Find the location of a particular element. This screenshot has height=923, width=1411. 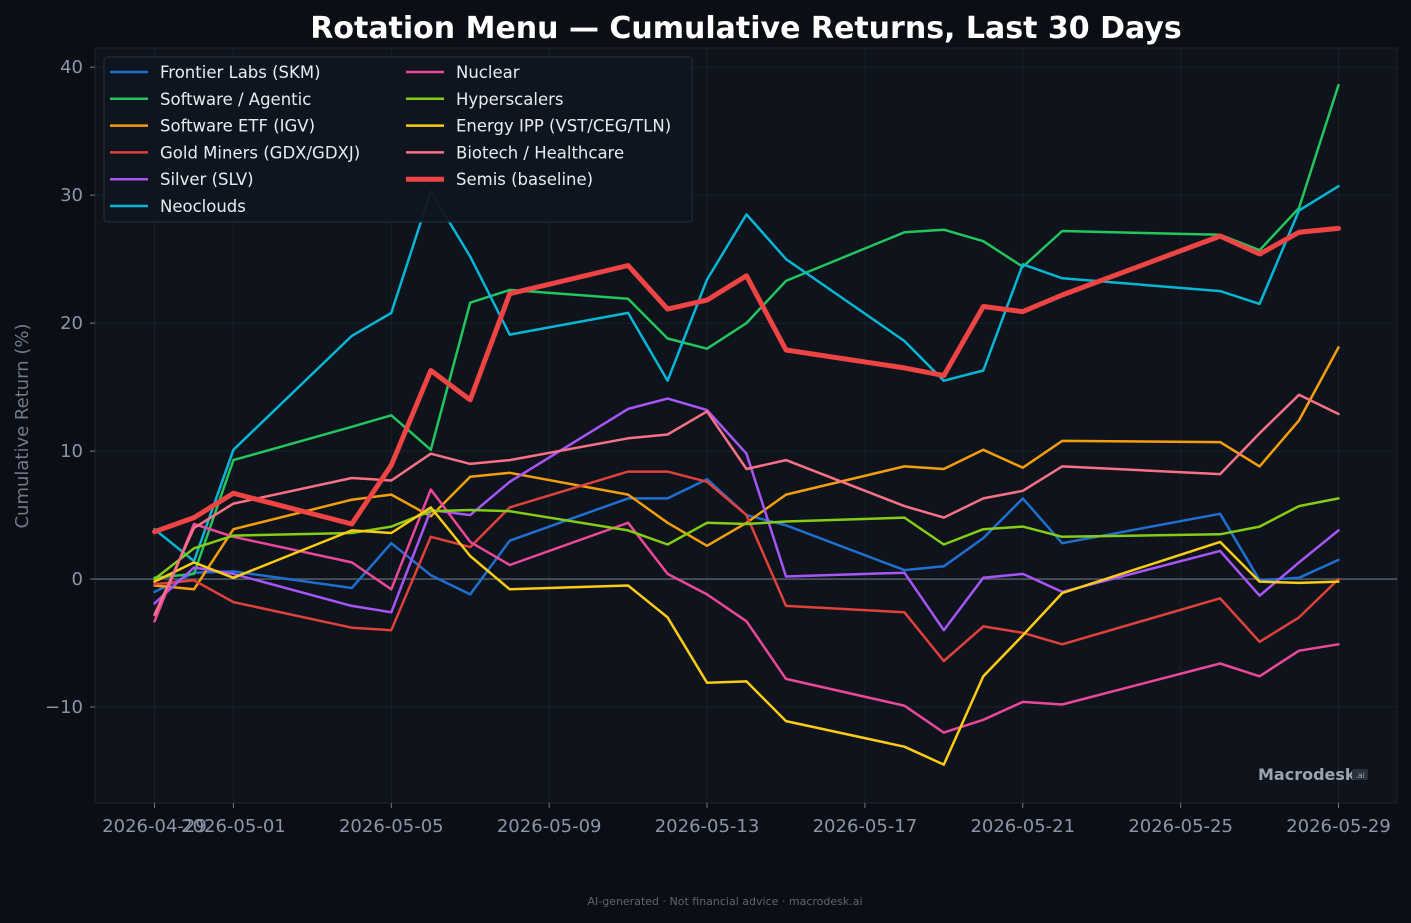

x-tick-label: 2026-05-17 is located at coordinates (865, 826).